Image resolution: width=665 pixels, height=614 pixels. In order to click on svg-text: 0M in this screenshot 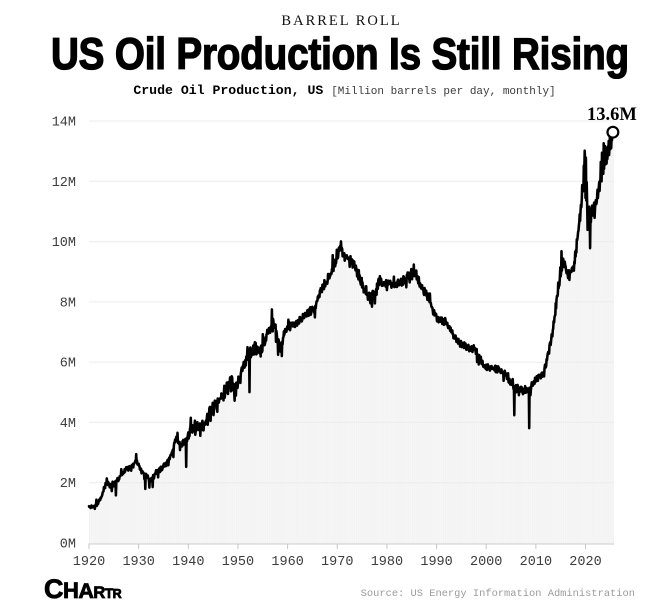, I will do `click(68, 545)`.